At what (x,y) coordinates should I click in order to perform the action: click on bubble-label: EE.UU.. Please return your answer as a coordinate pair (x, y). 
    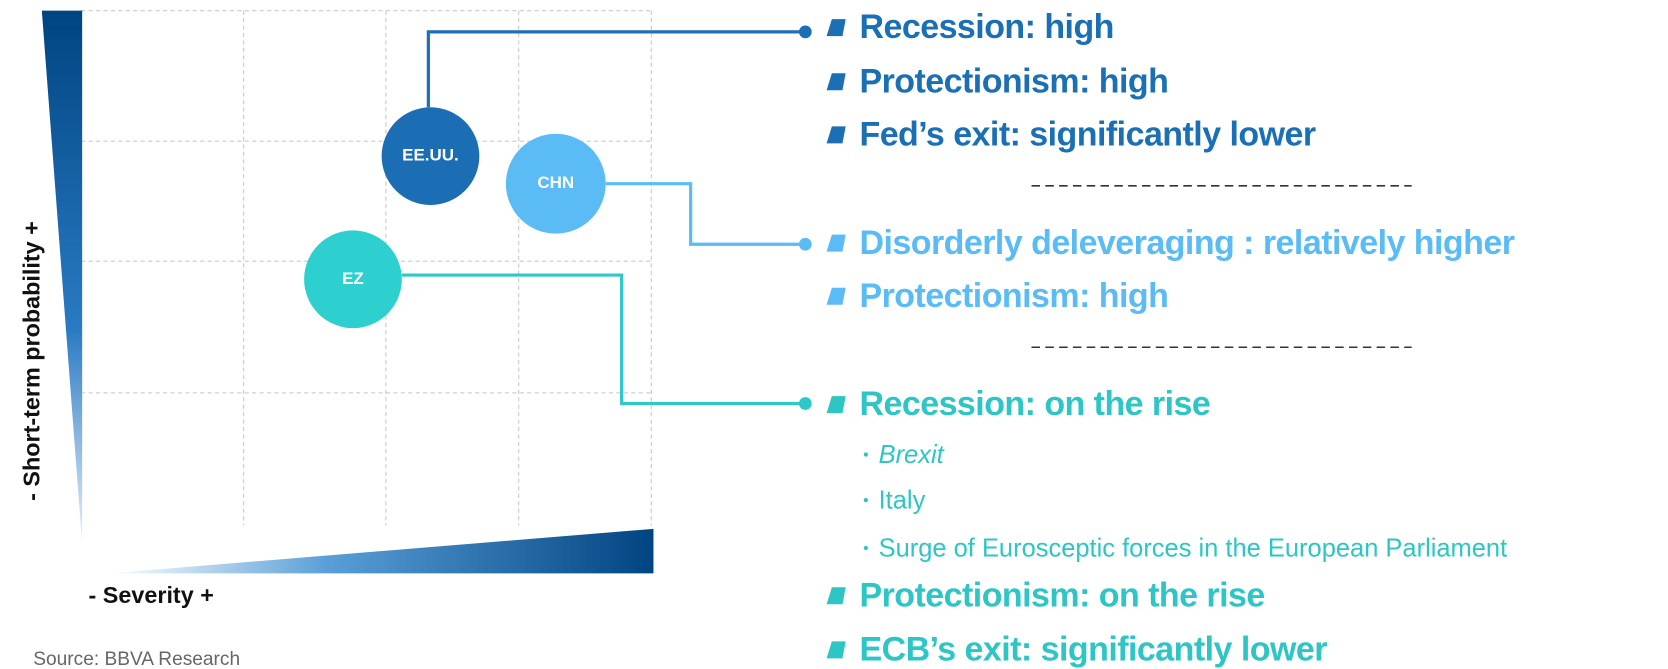
    Looking at the image, I should click on (430, 155).